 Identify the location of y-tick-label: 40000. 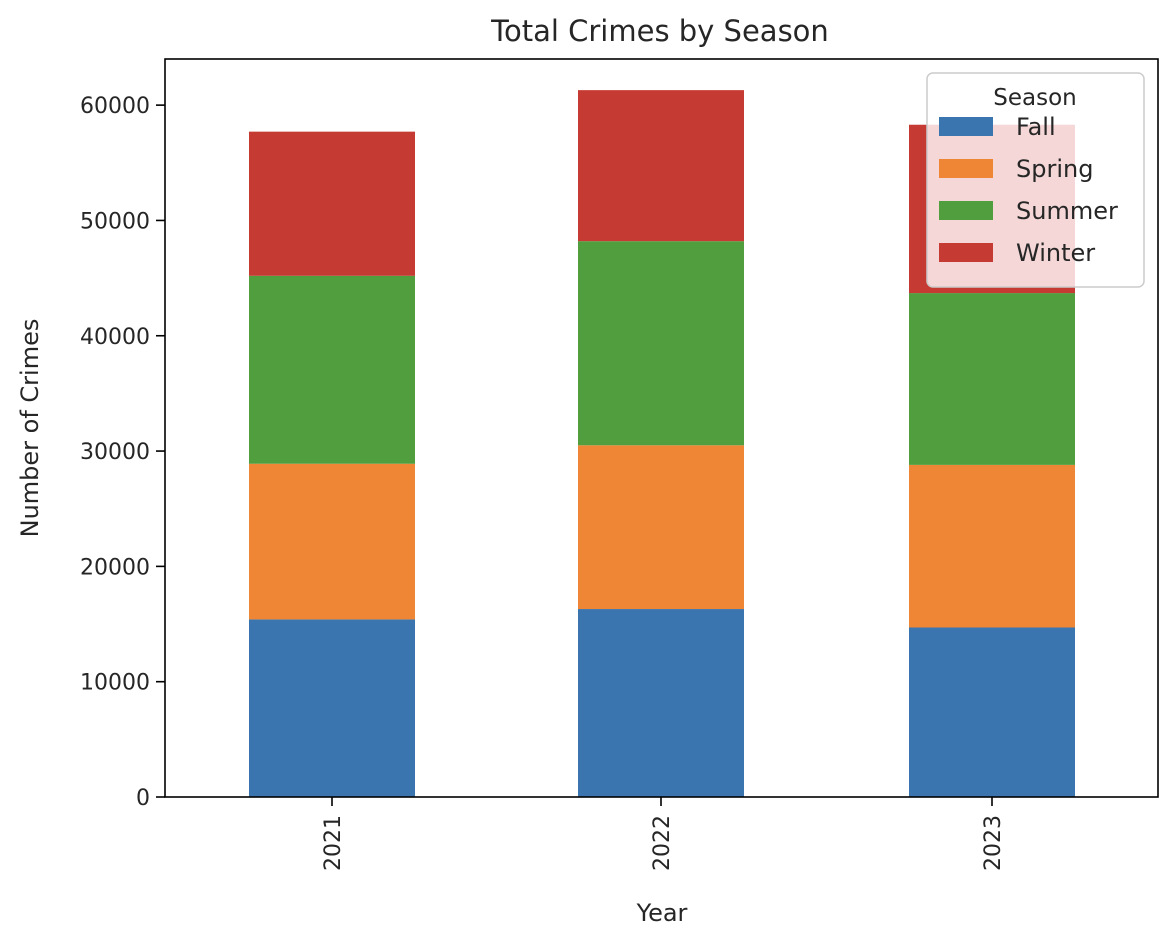
(115, 337).